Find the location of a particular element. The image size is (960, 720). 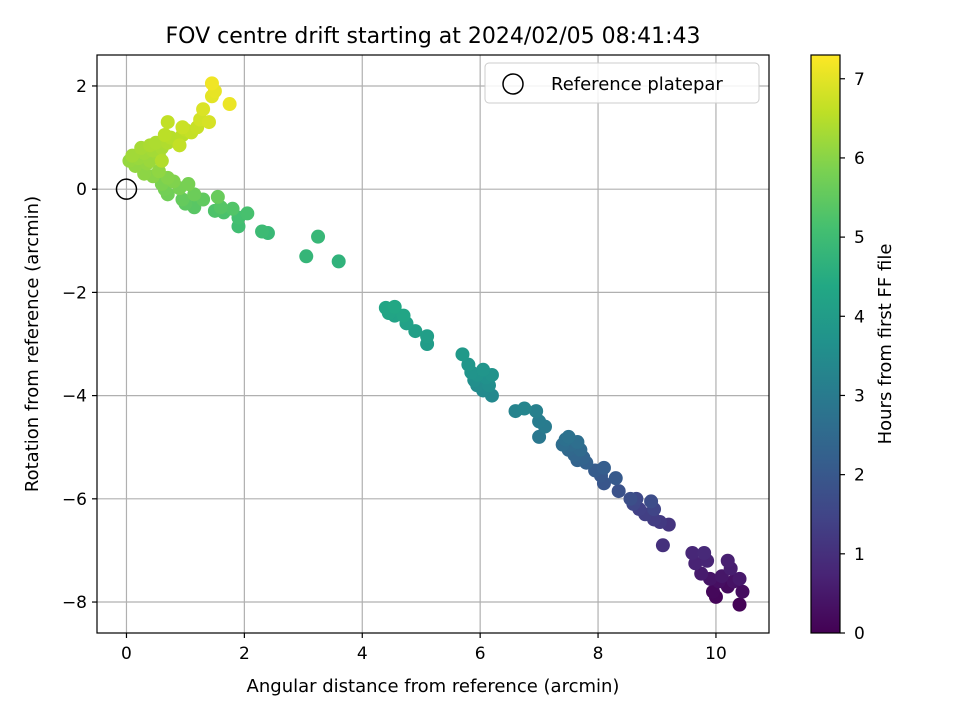

colorbar-tick-label: 4 is located at coordinates (859, 317).